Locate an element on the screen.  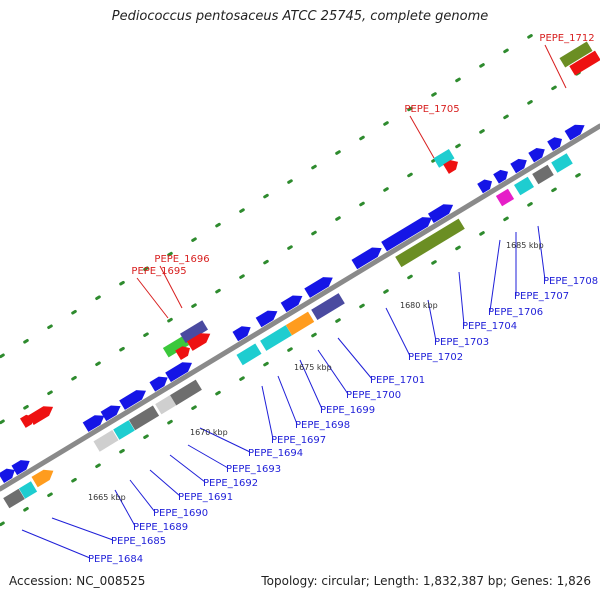
pepe-1689-feature is located at coordinates (106, 441).